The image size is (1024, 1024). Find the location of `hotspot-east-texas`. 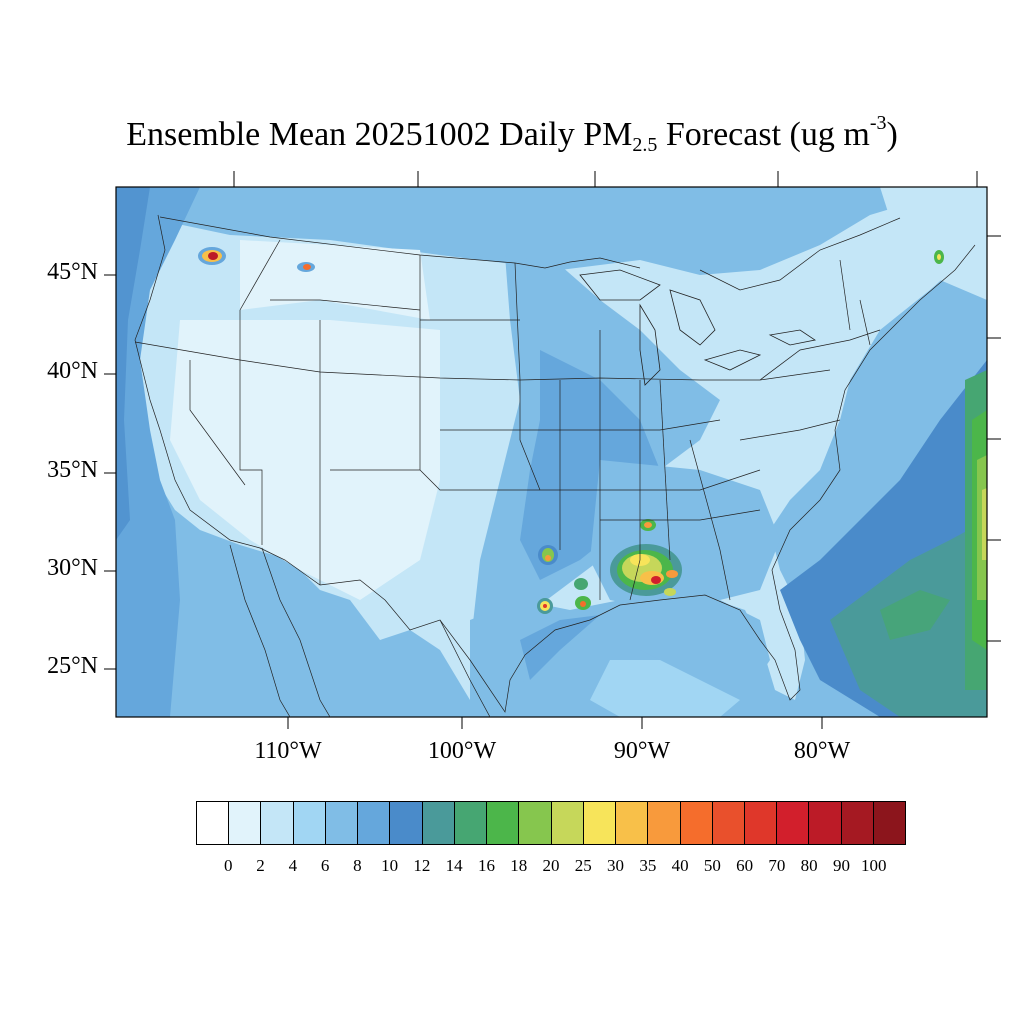

hotspot-east-texas is located at coordinates (548, 555).